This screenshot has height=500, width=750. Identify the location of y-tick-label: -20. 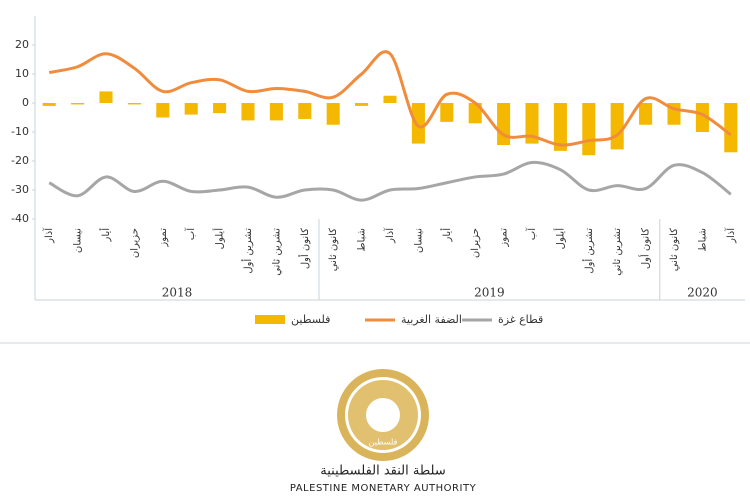
(20, 160).